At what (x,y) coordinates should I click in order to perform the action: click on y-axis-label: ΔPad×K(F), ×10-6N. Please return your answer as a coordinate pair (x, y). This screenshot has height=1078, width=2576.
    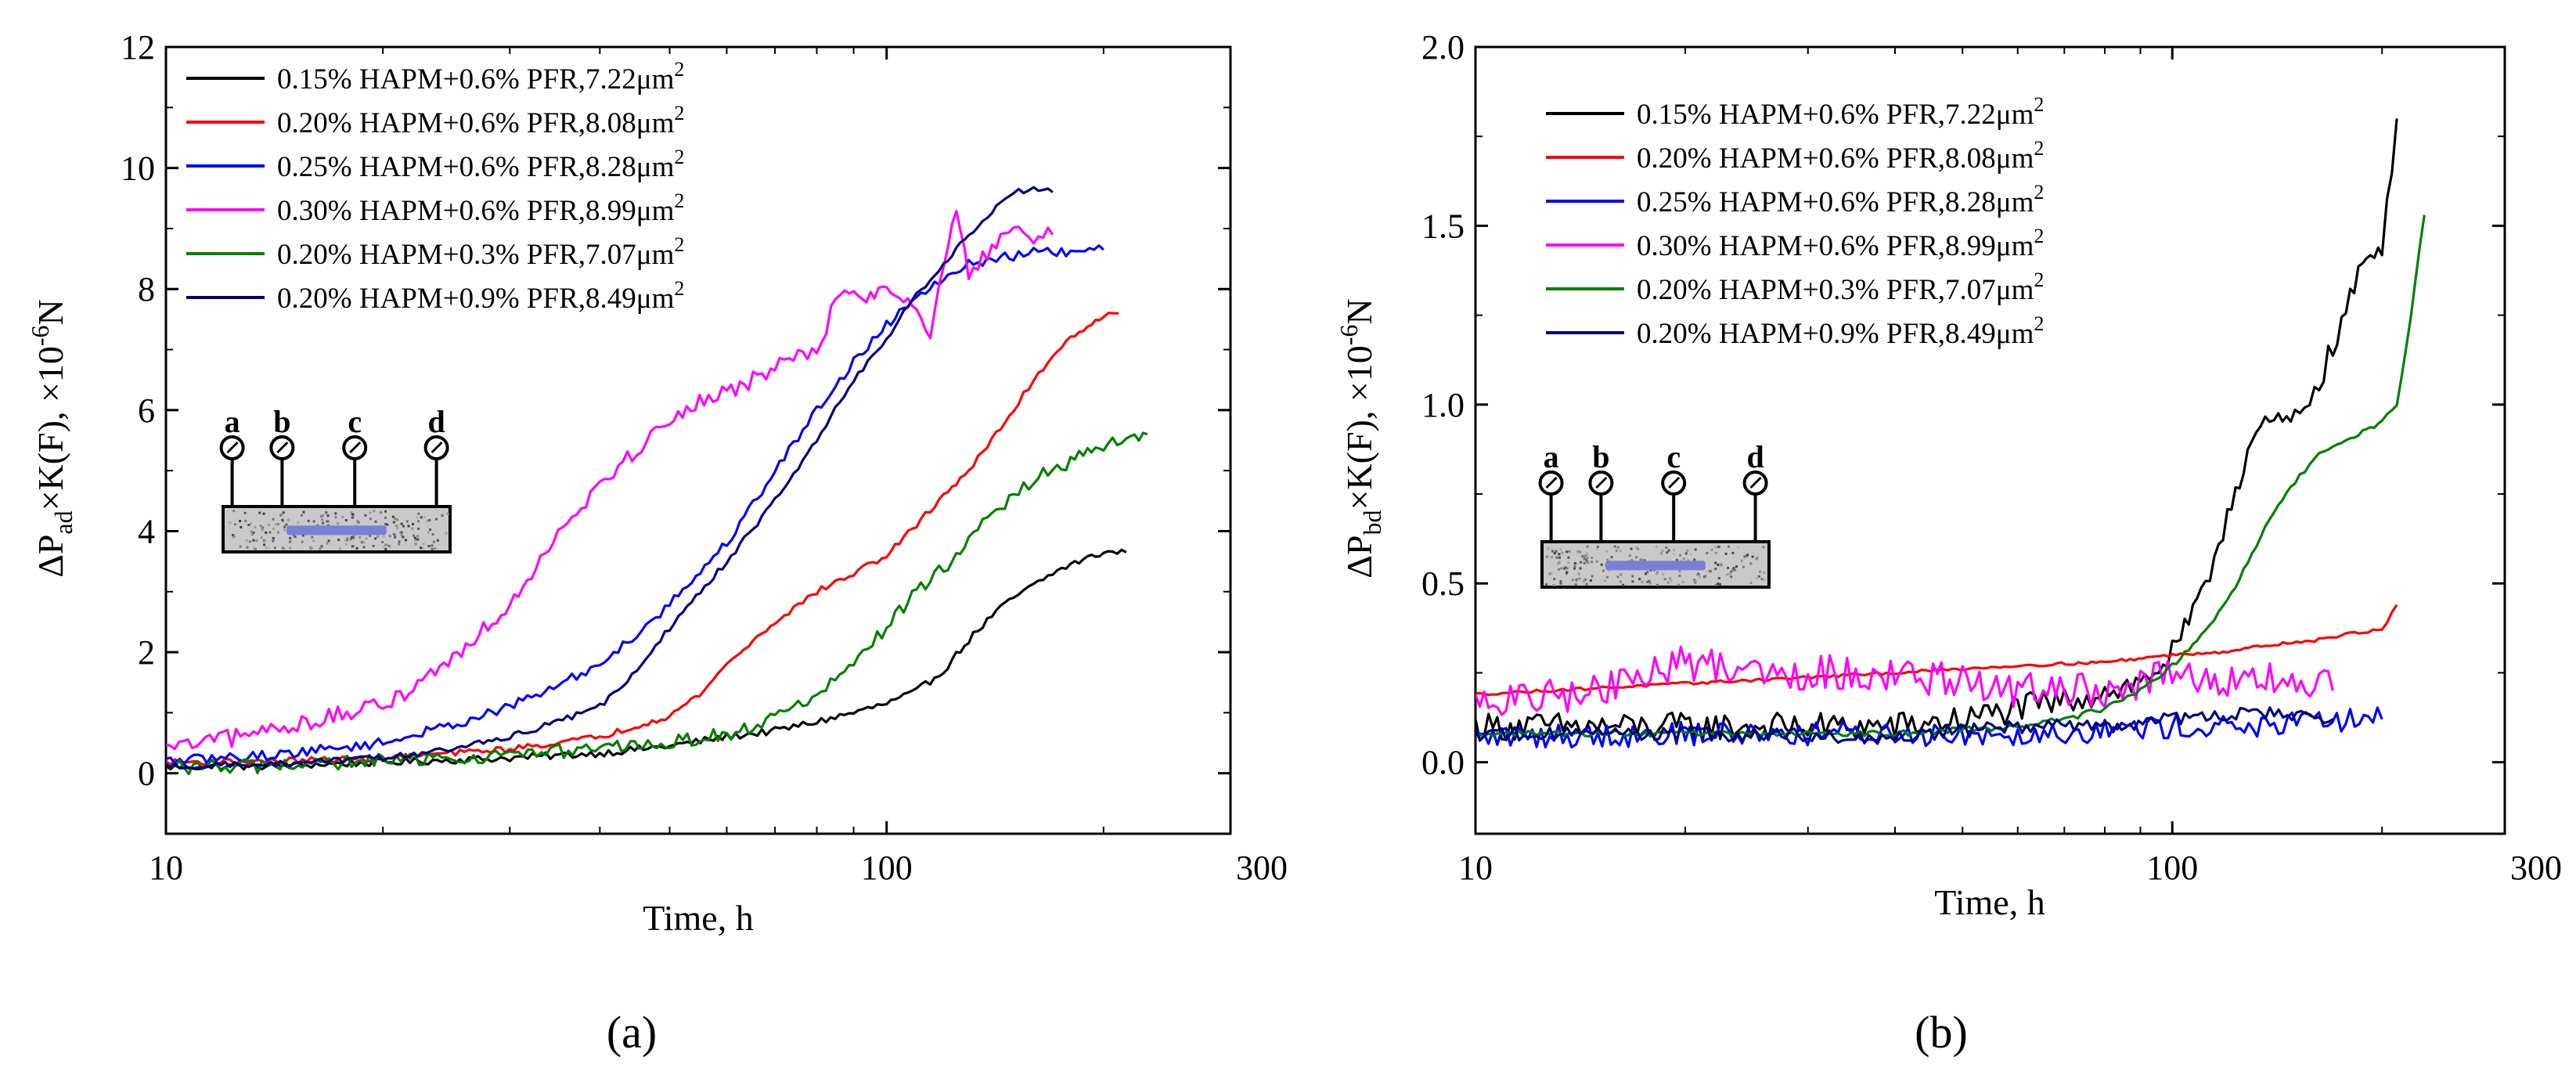
    Looking at the image, I should click on (51, 438).